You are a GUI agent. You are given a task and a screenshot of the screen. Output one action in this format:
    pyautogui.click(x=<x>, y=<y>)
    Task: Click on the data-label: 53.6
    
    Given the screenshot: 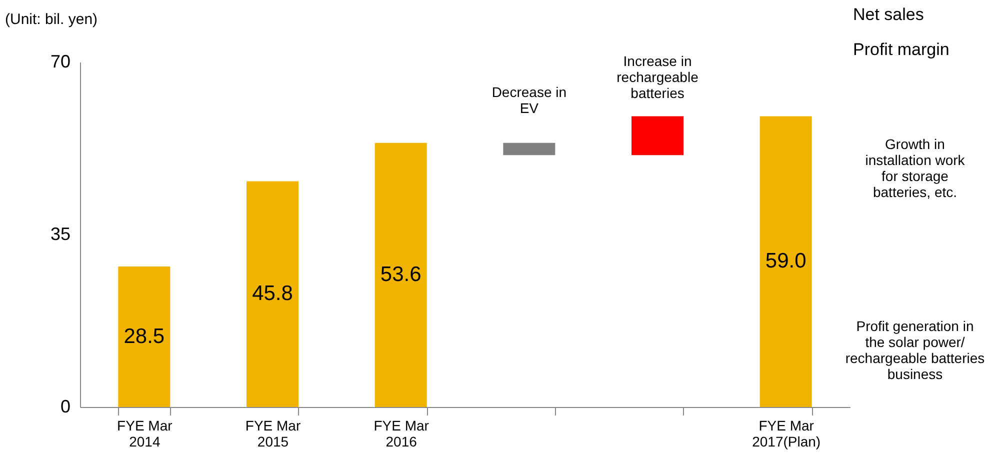 What is the action you would take?
    pyautogui.click(x=401, y=274)
    